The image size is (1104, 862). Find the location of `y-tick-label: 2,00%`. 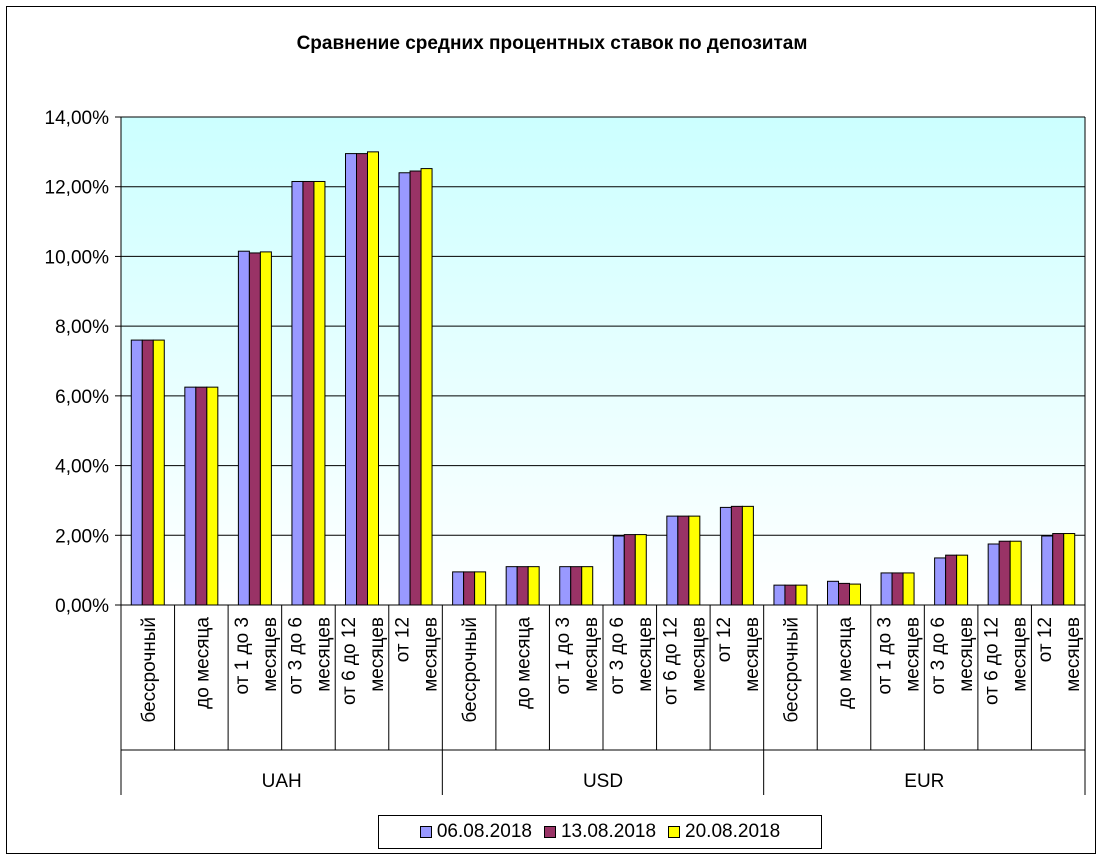

y-tick-label: 2,00% is located at coordinates (82, 536).